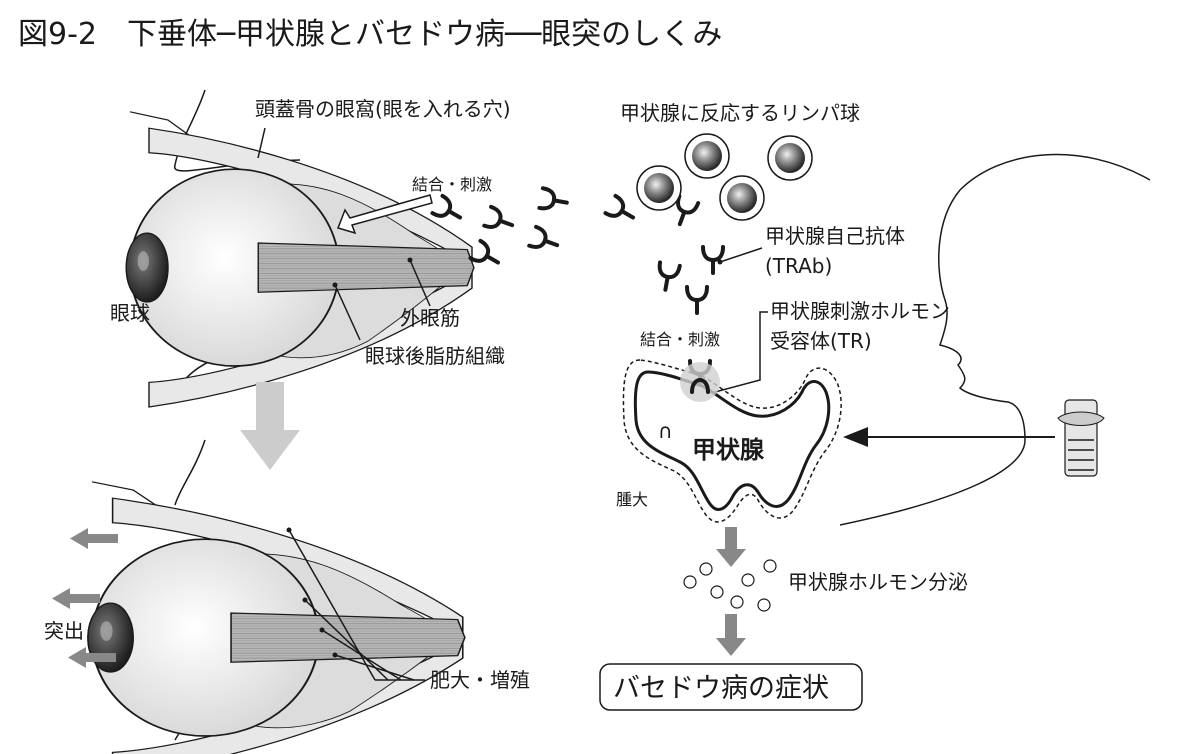 The height and width of the screenshot is (754, 1177). Describe the element at coordinates (665, 431) in the screenshot. I see `receptor-symbol-label: ∩` at that location.